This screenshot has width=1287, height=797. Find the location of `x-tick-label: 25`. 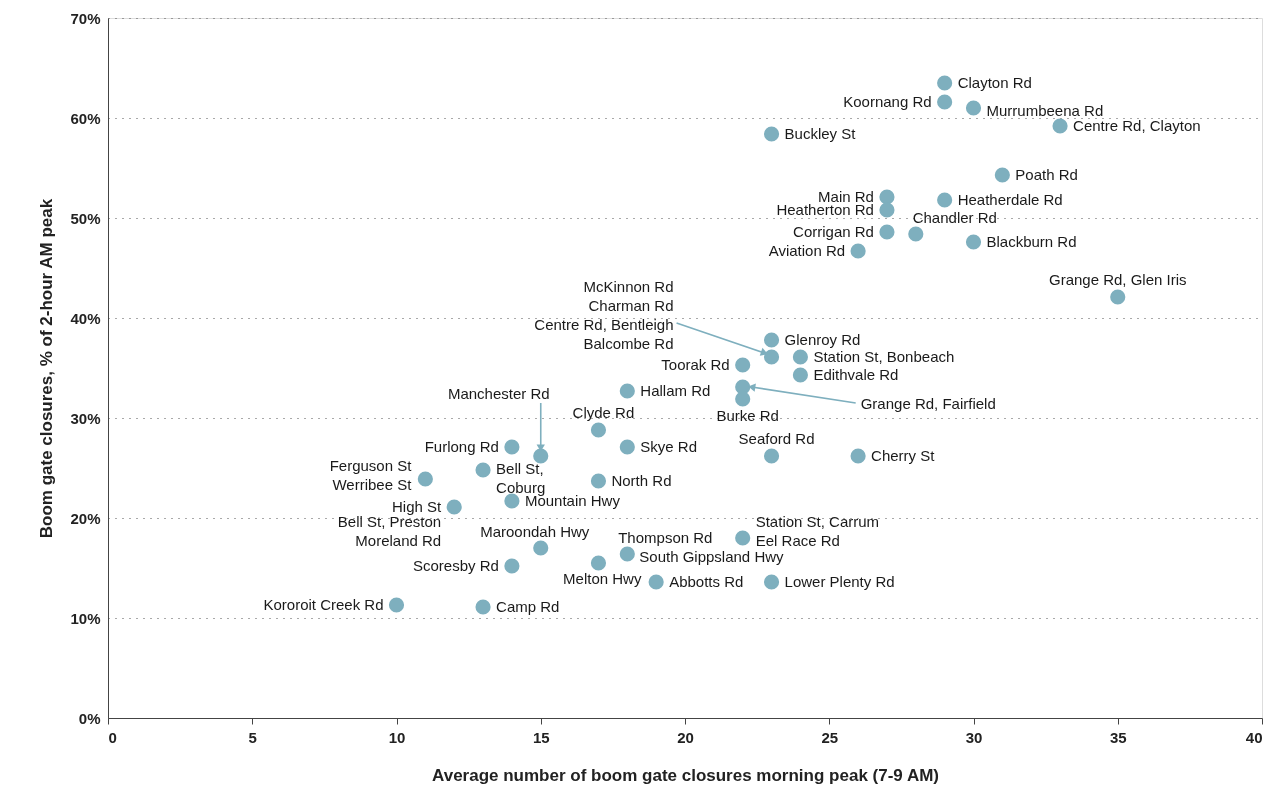

x-tick-label: 25 is located at coordinates (830, 737).